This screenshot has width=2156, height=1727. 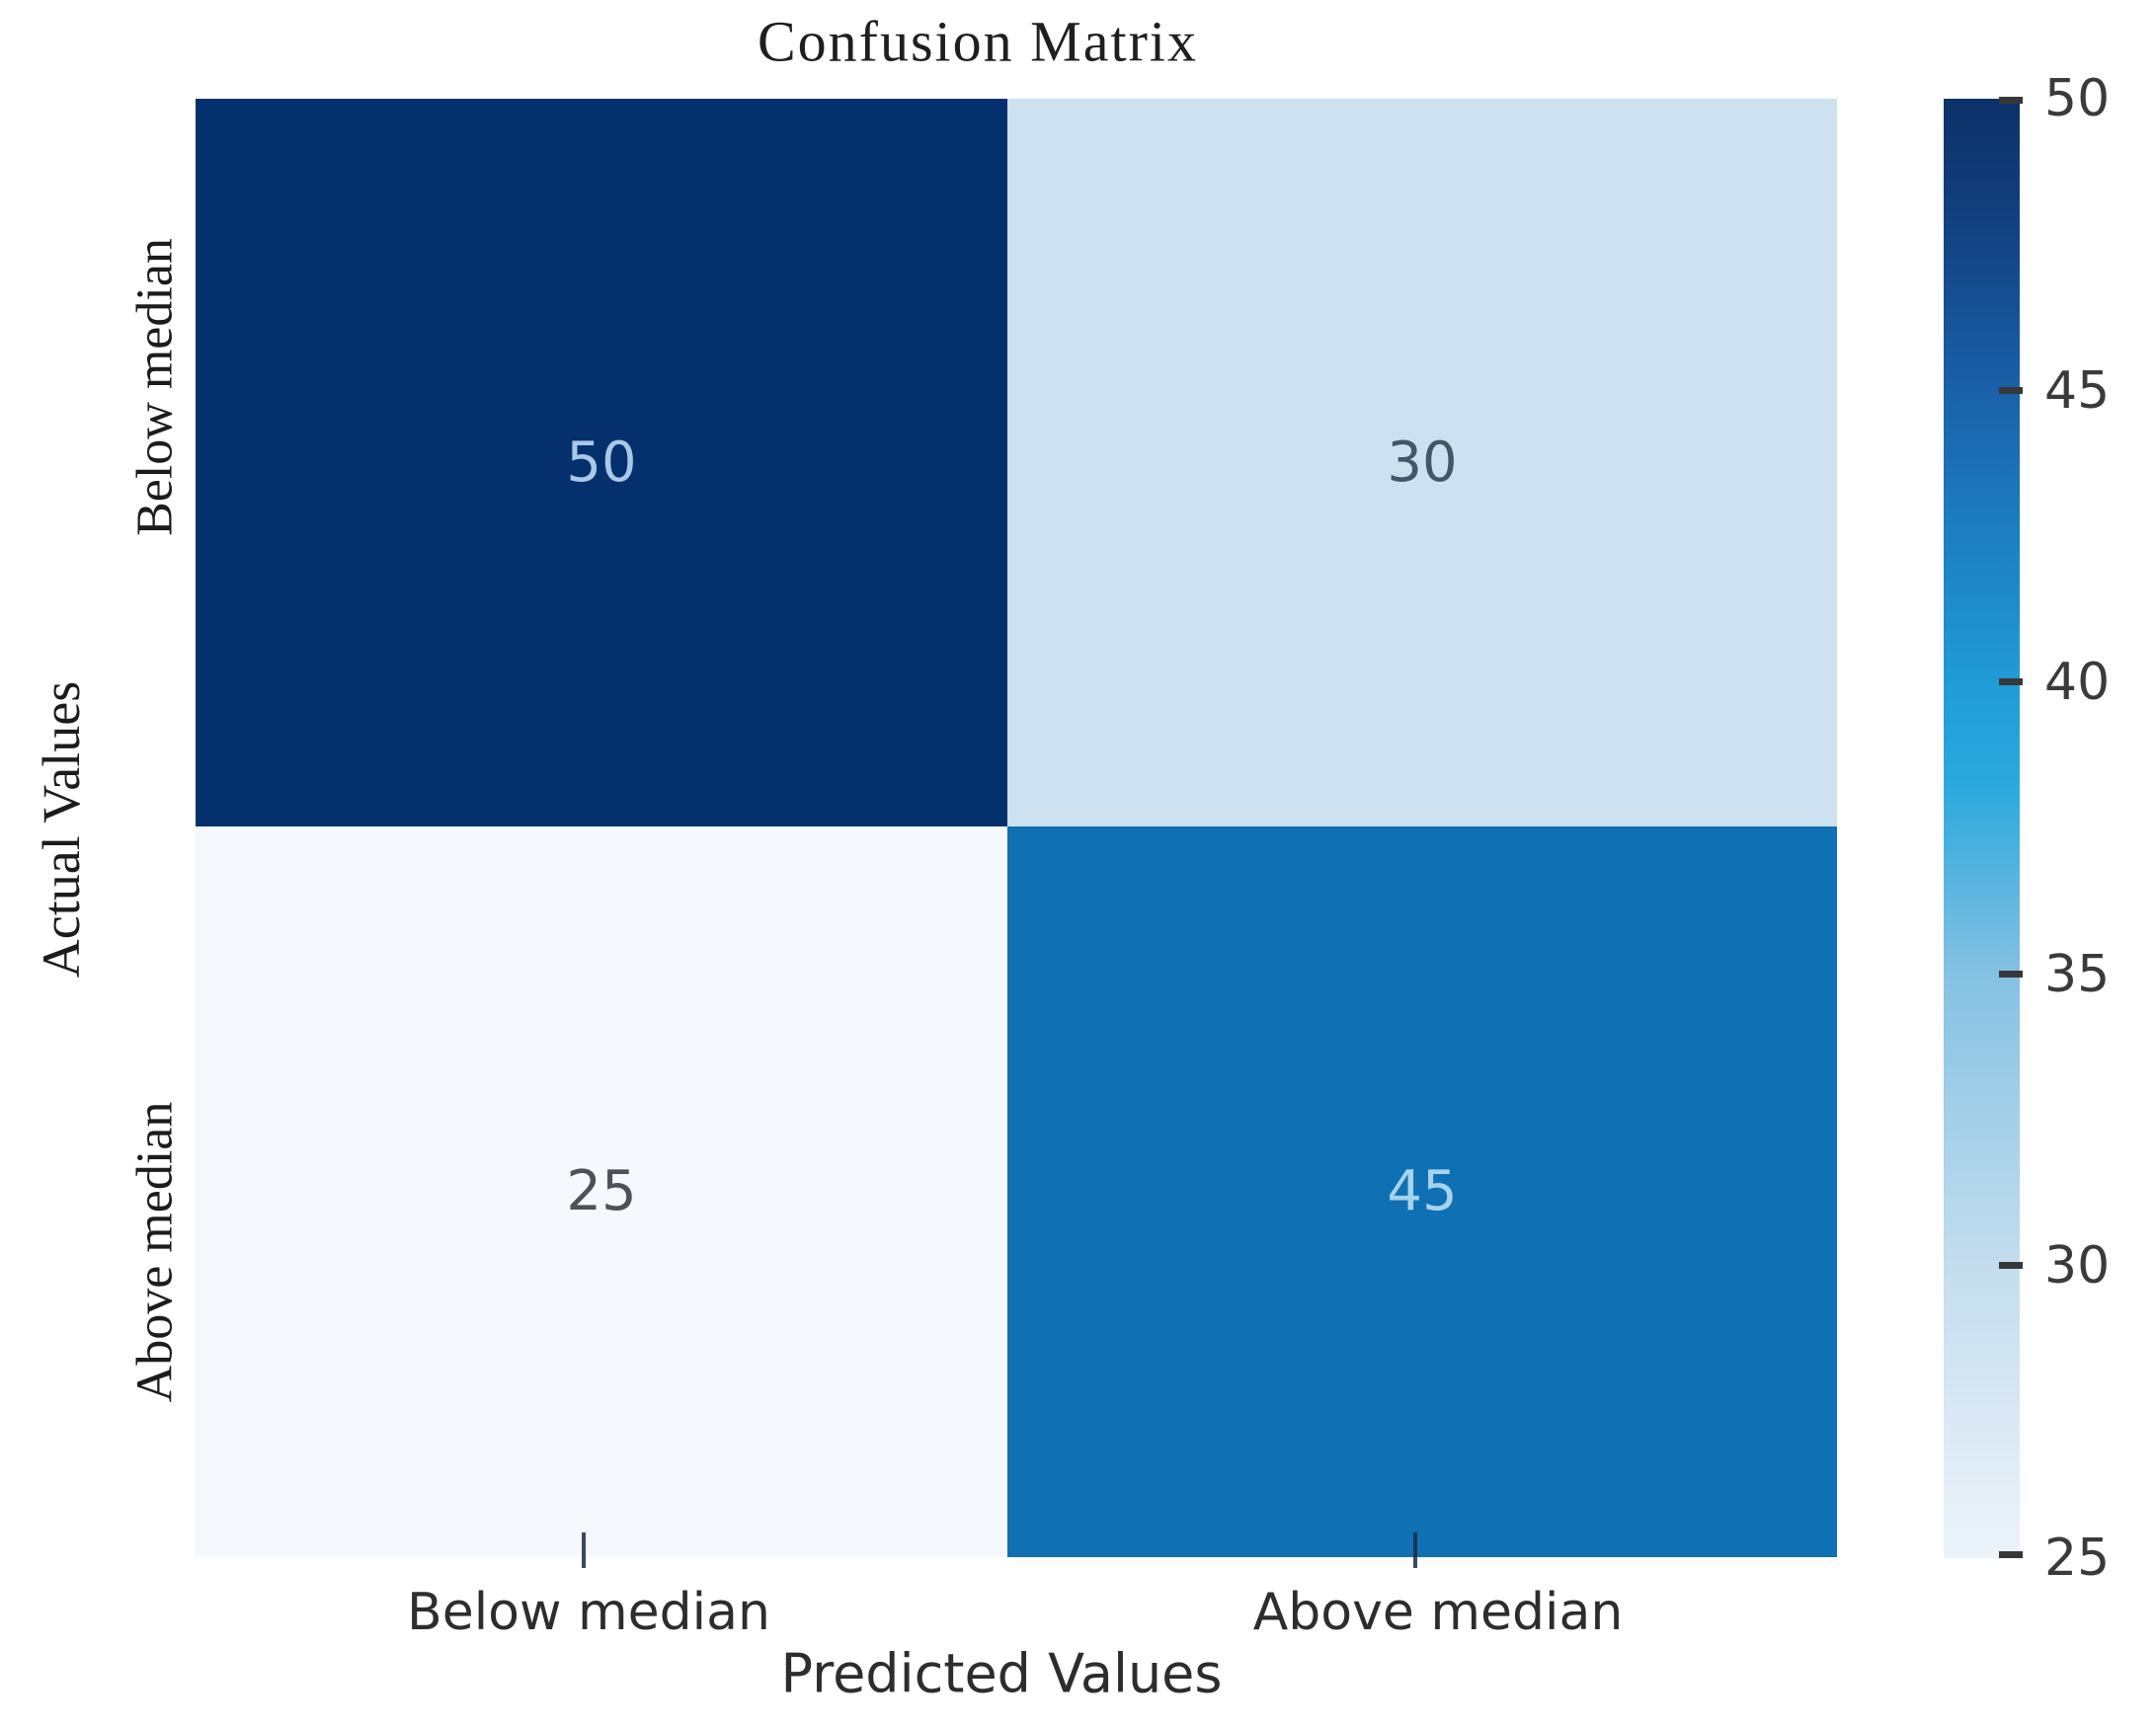 I want to click on cell-value-r0c1: 30, so click(x=1423, y=462).